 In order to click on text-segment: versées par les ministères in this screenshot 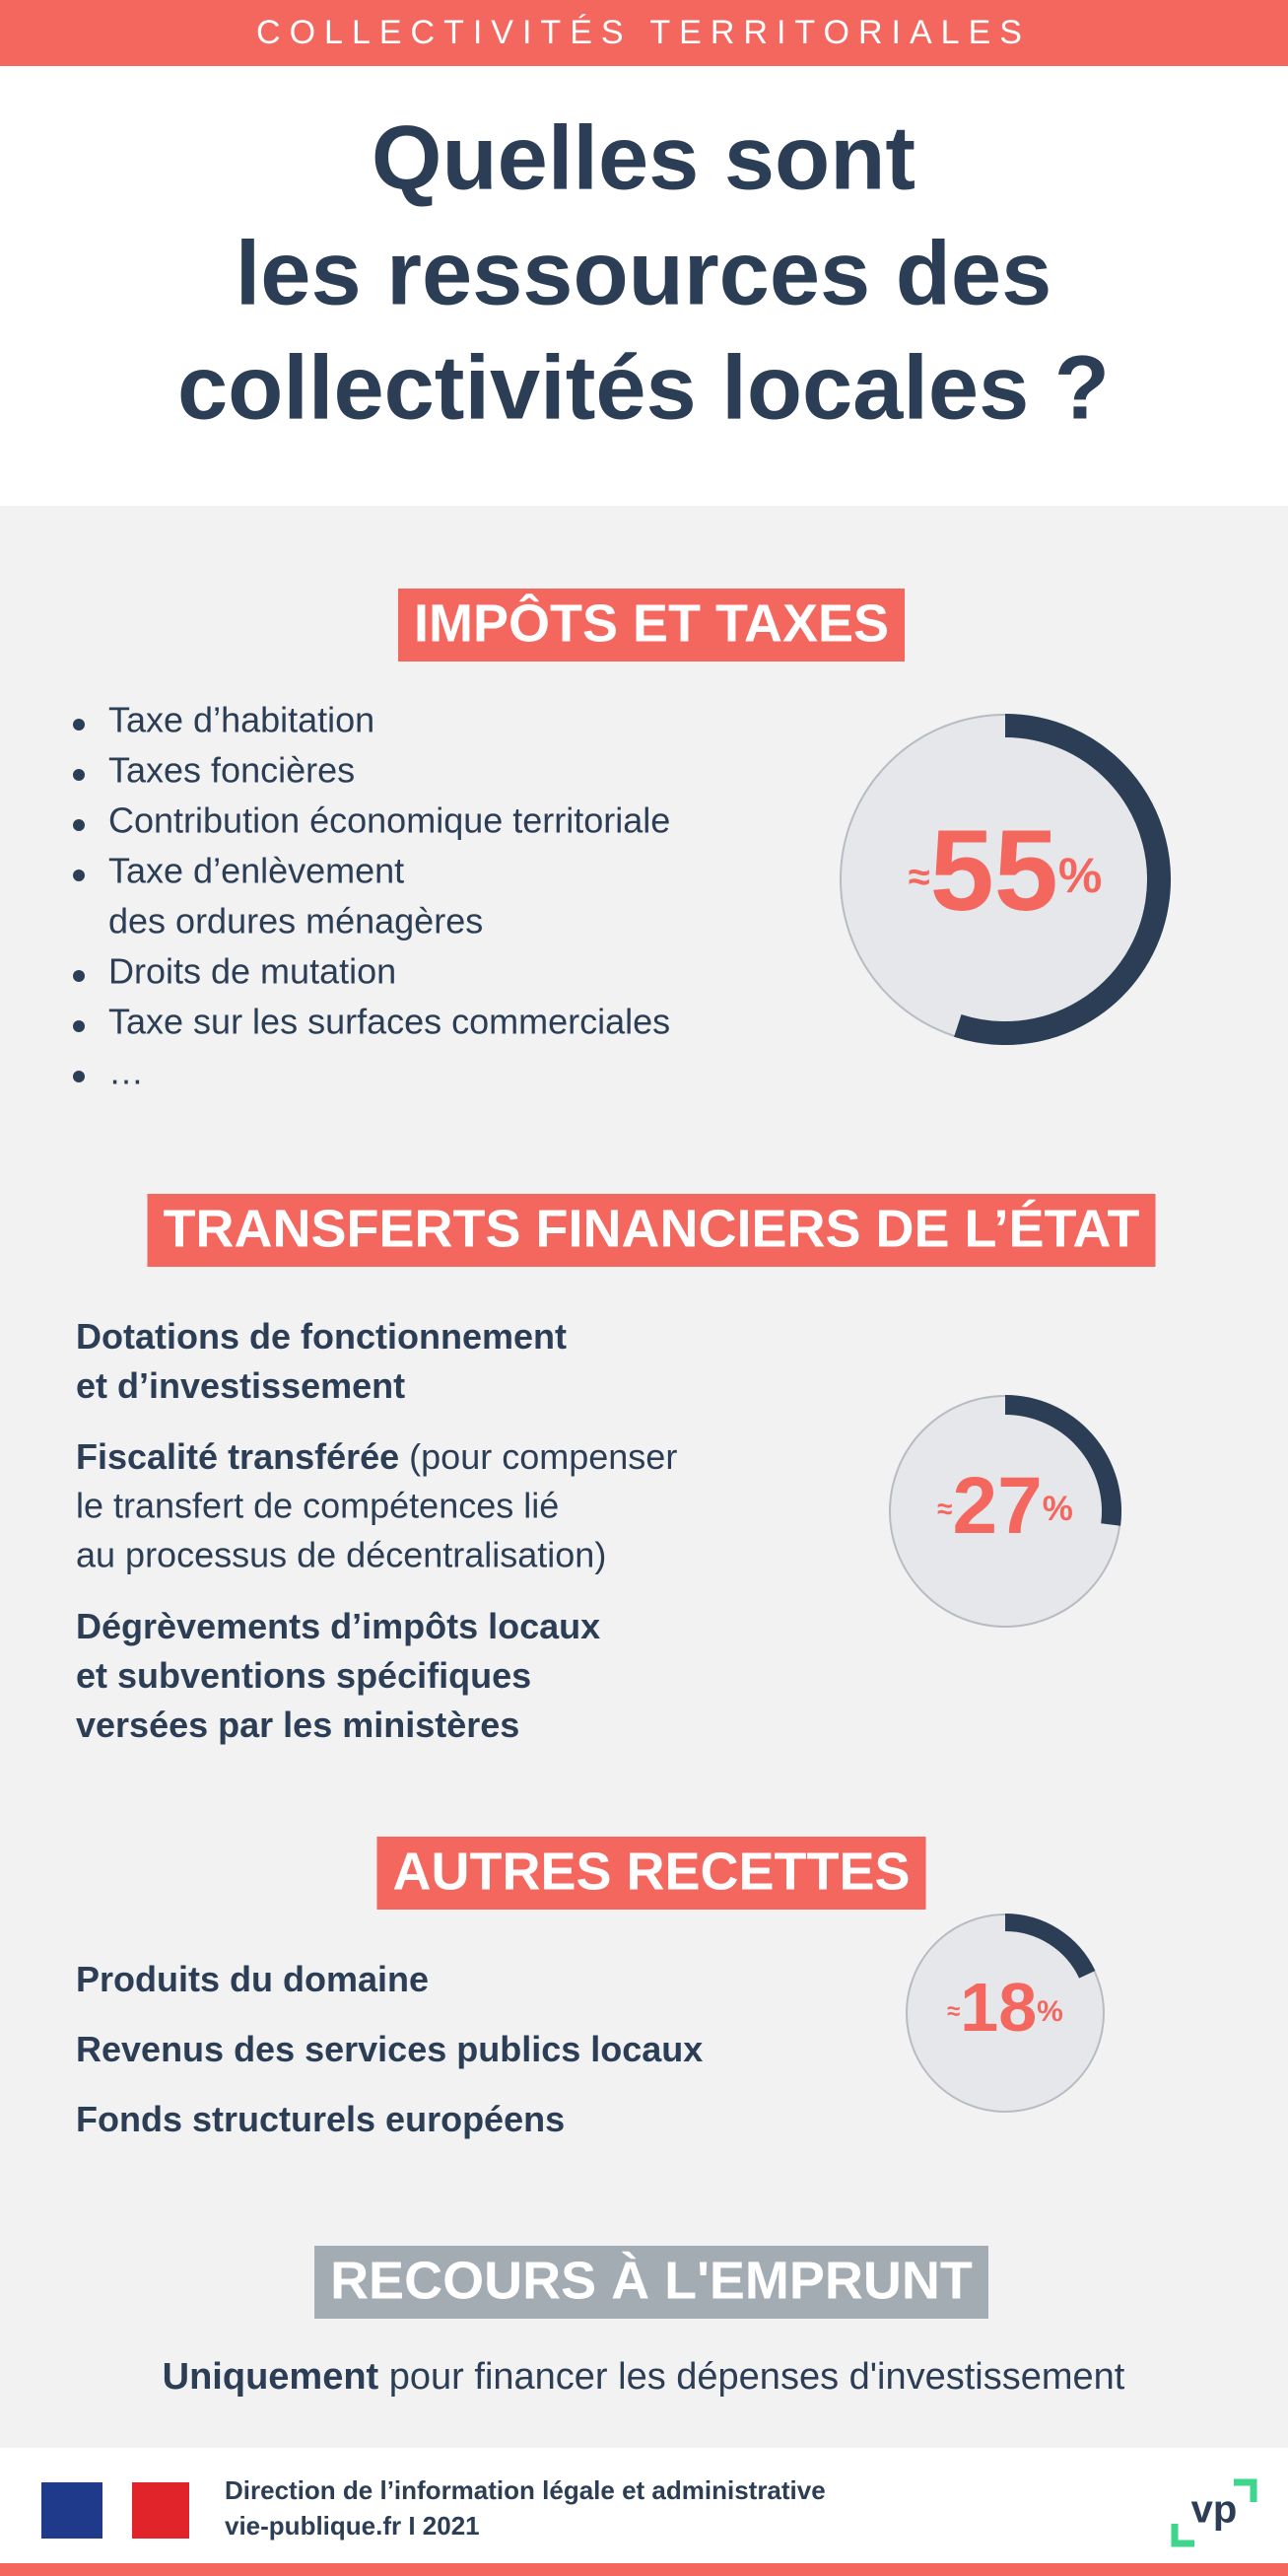, I will do `click(297, 1725)`.